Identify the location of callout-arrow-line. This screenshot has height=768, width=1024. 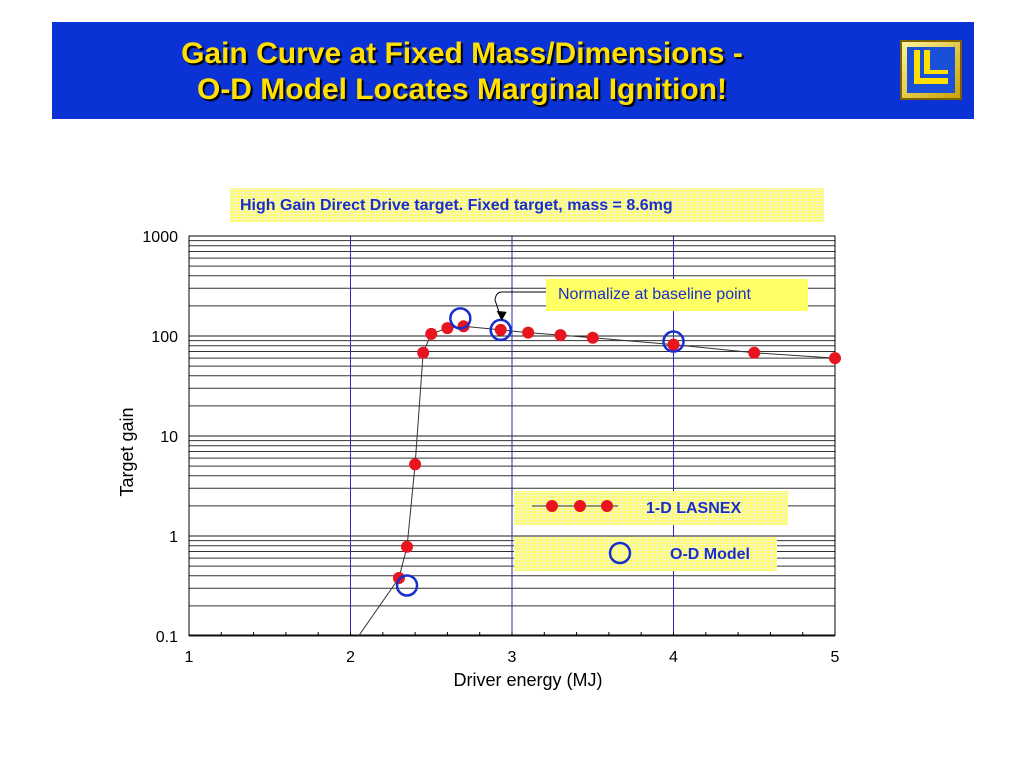
(520, 306).